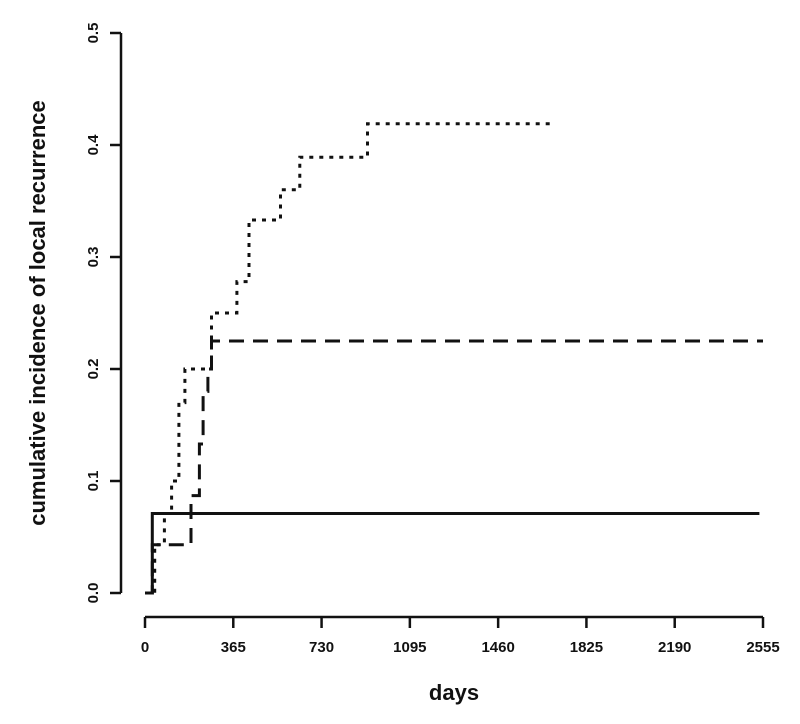 This screenshot has height=724, width=800. What do you see at coordinates (321, 647) in the screenshot?
I see `x-tick-label: 730` at bounding box center [321, 647].